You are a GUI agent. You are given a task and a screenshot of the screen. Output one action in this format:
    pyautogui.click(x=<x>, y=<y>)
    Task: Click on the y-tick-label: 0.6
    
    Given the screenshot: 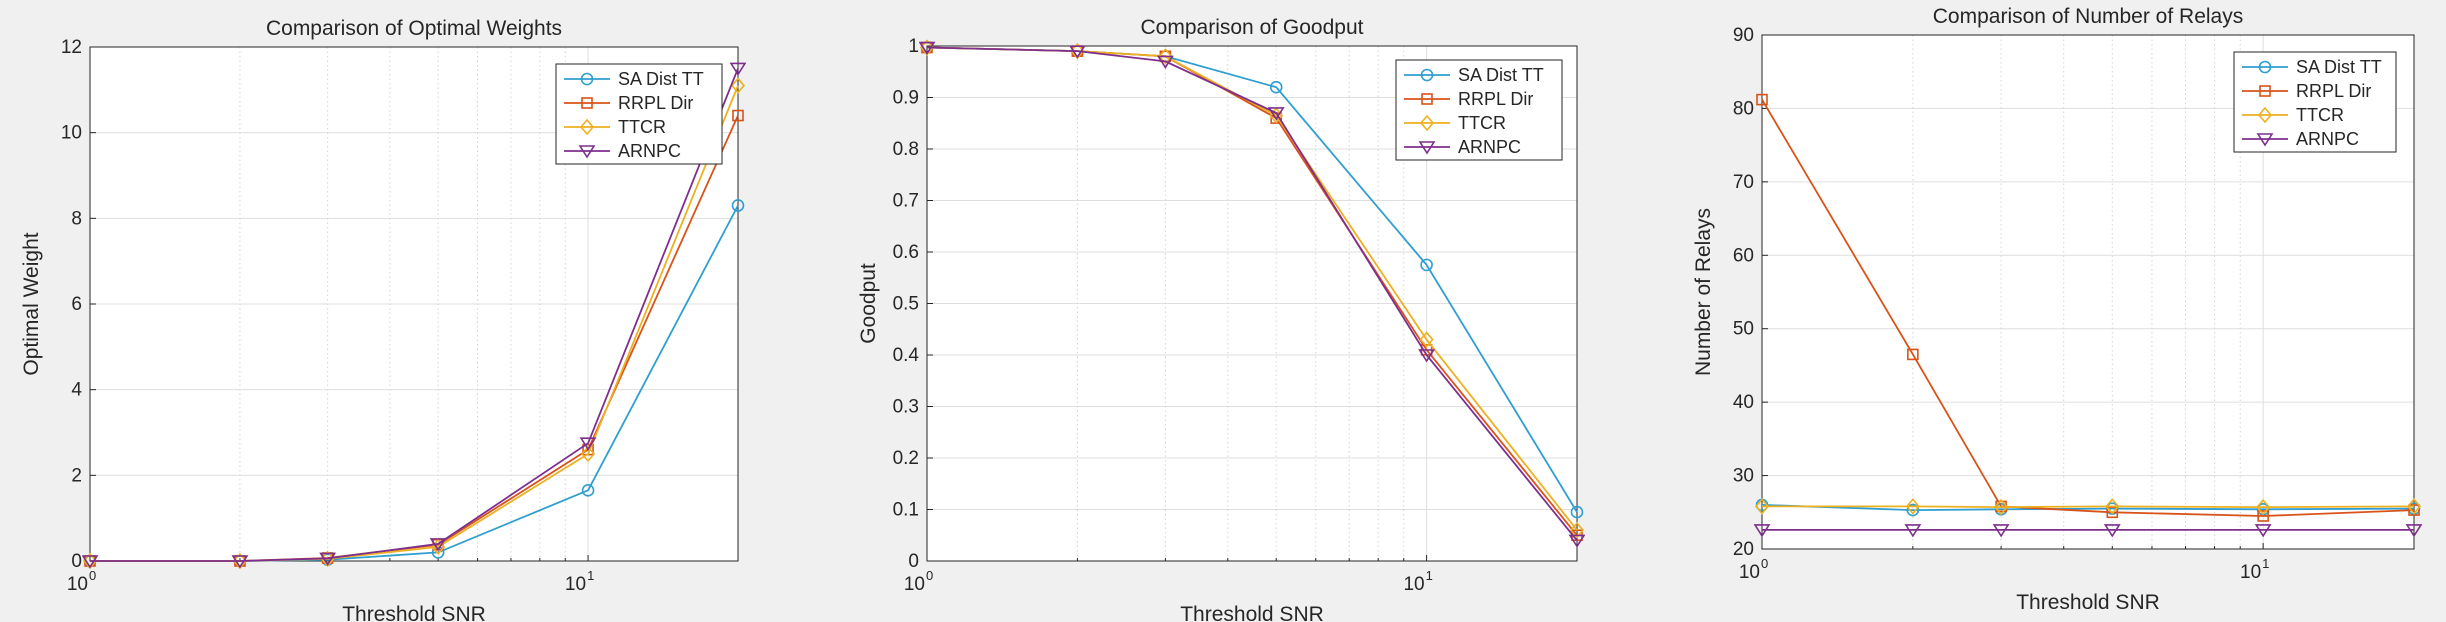 What is the action you would take?
    pyautogui.click(x=906, y=252)
    